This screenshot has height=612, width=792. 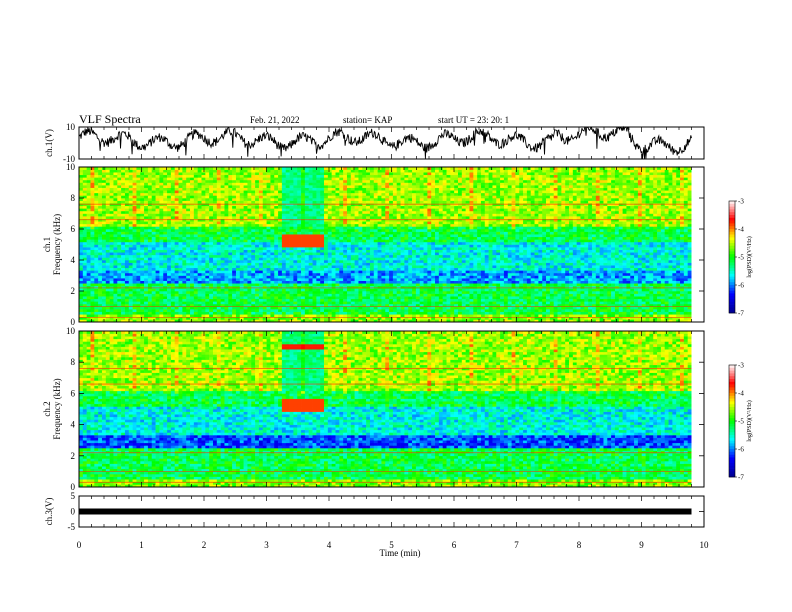 What do you see at coordinates (73, 291) in the screenshot?
I see `s1-y-tick-label: 2` at bounding box center [73, 291].